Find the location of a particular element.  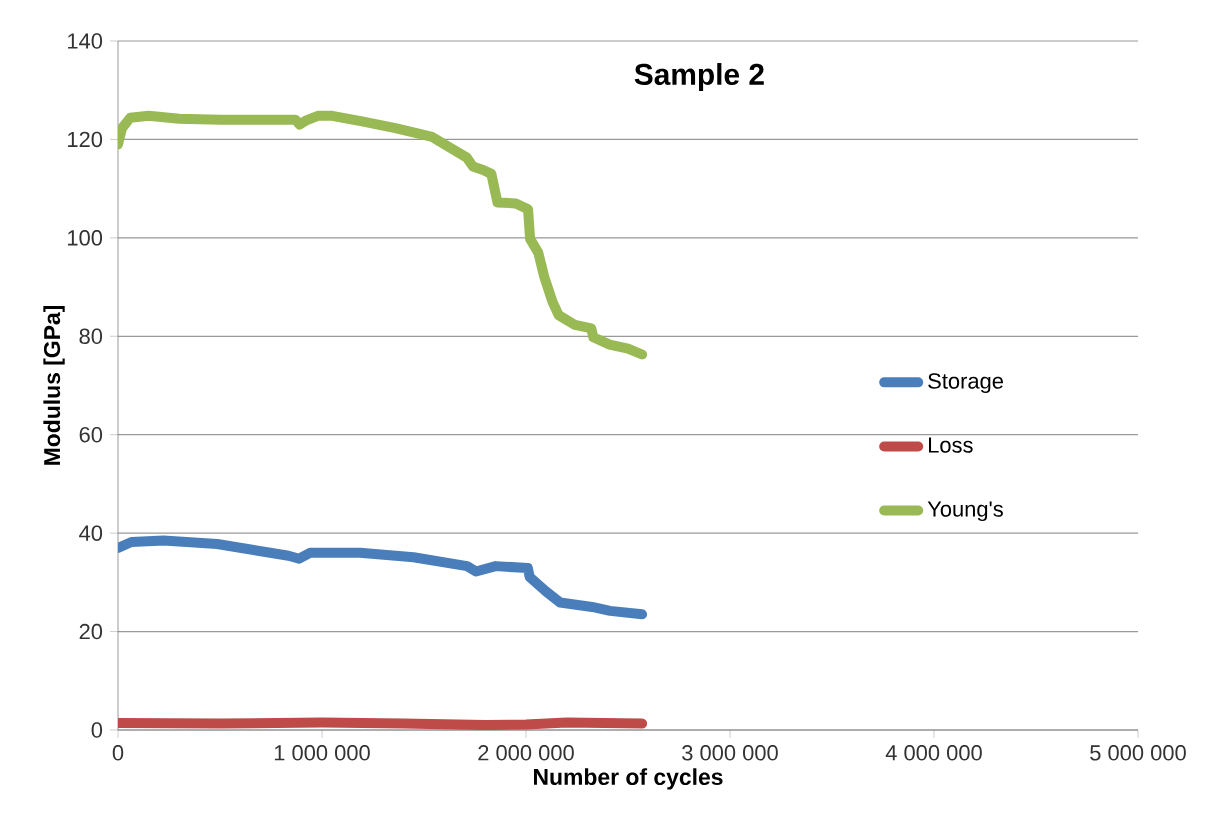

text: Sample 2 is located at coordinates (699, 77).